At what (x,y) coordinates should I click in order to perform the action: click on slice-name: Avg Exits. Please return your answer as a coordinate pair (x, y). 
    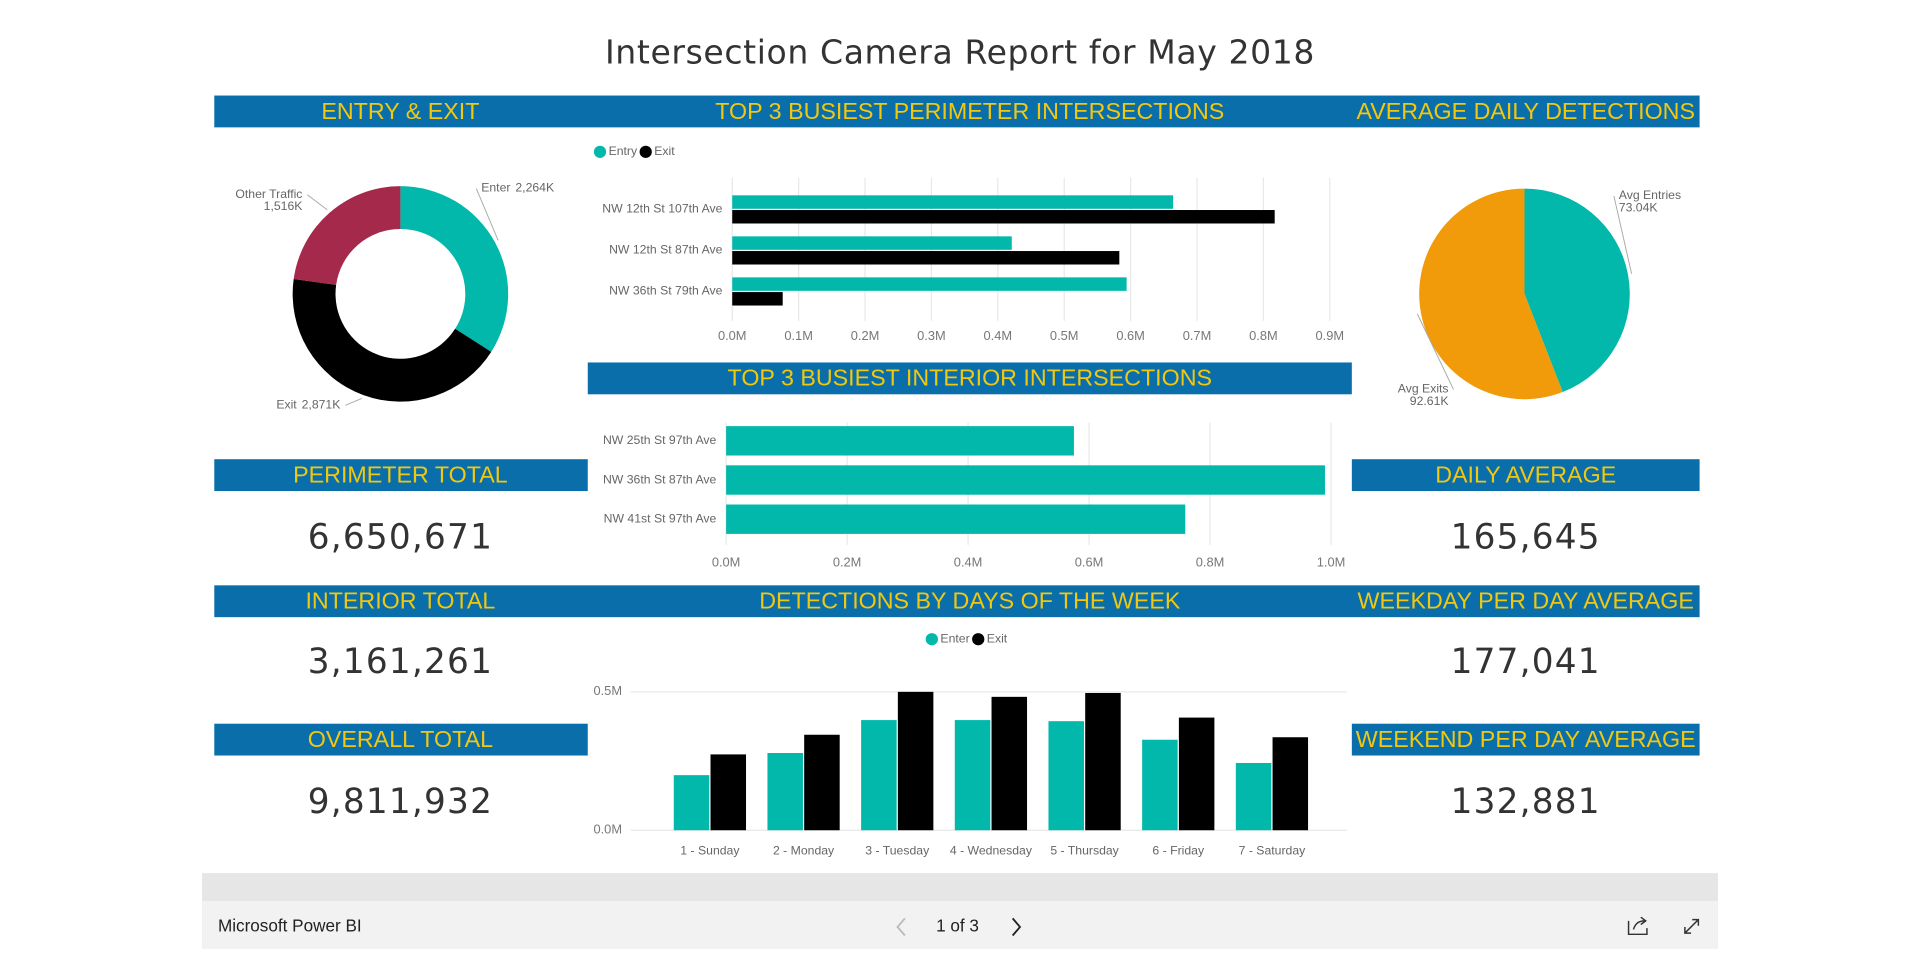
    Looking at the image, I should click on (1423, 389).